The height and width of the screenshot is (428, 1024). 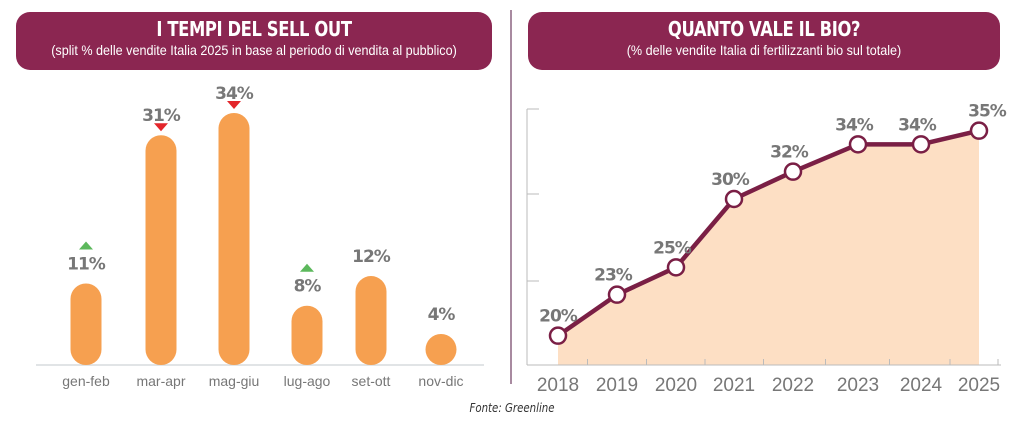 I want to click on data-point-2020, so click(x=676, y=267).